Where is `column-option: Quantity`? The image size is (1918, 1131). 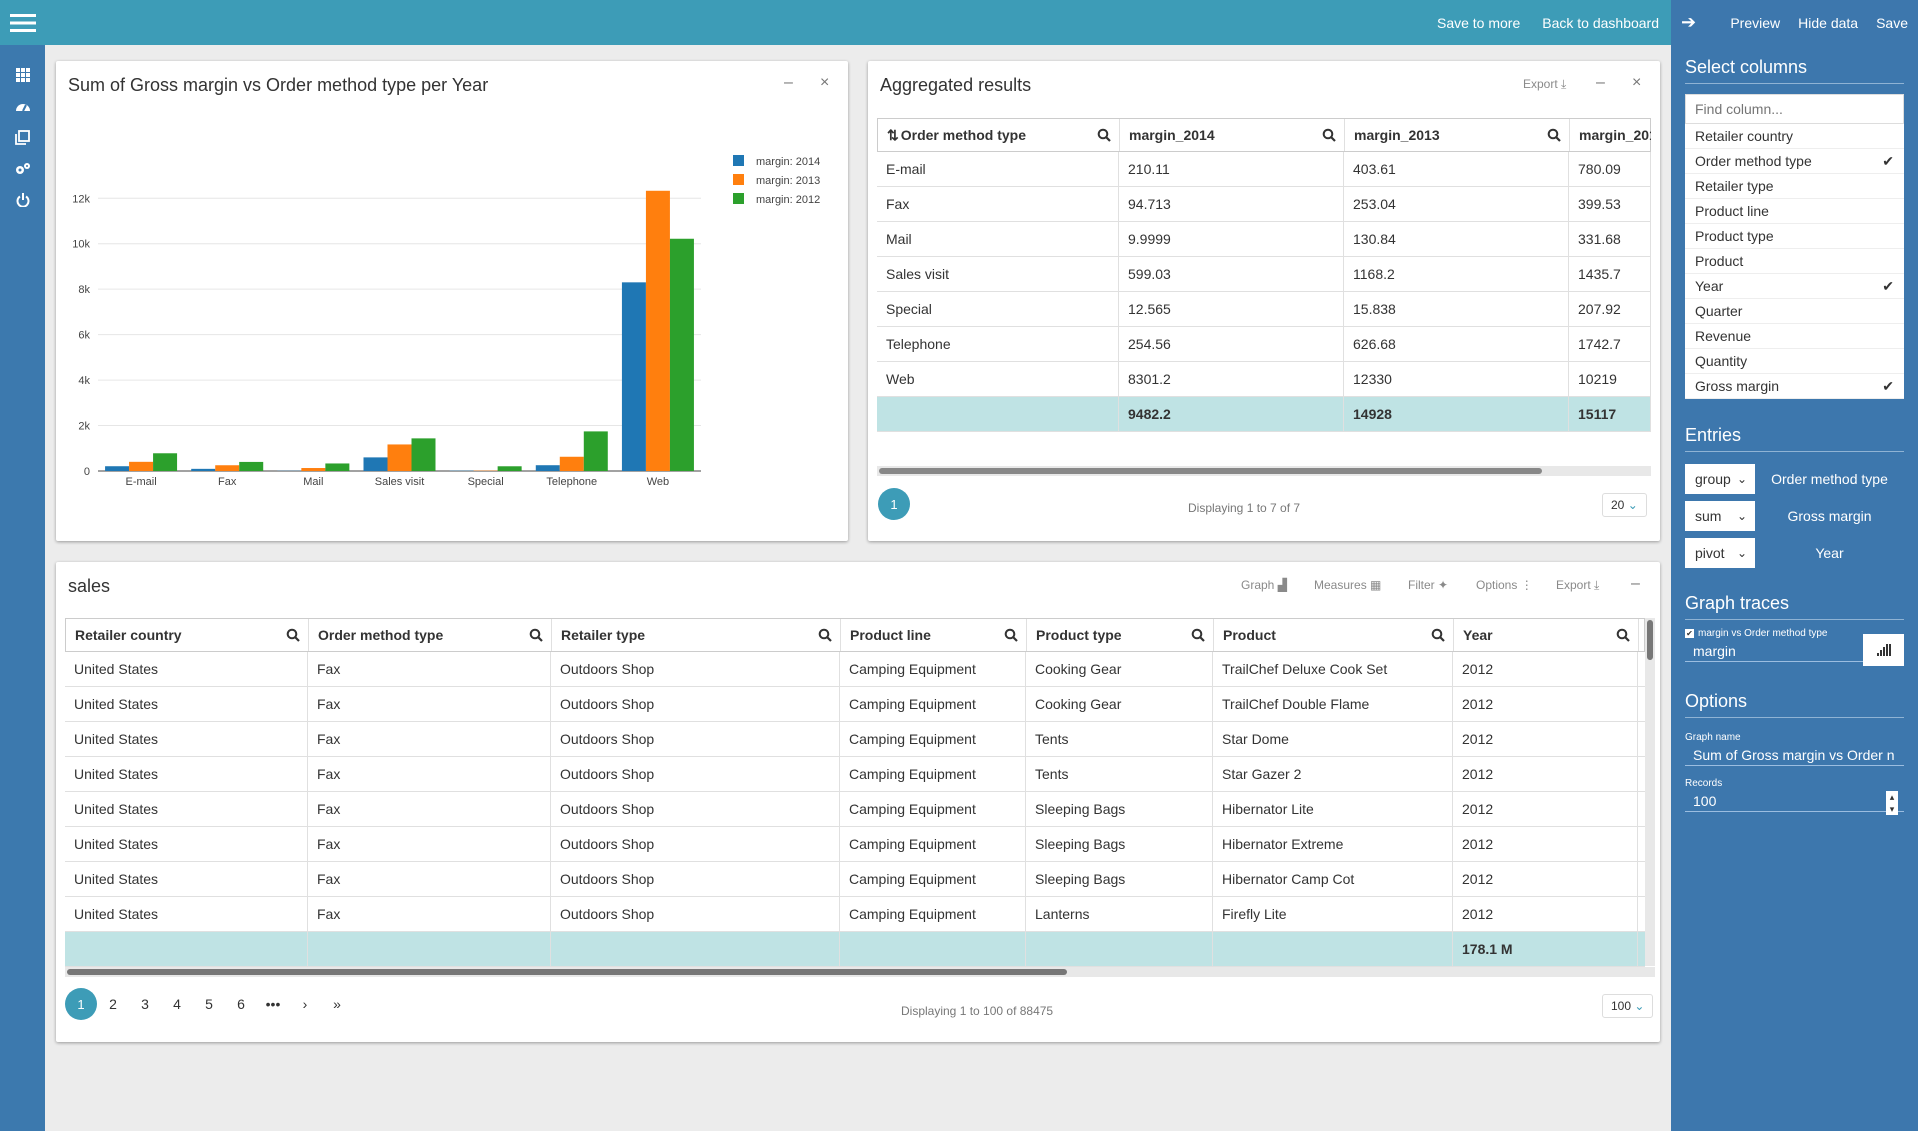
column-option: Quantity is located at coordinates (1794, 361).